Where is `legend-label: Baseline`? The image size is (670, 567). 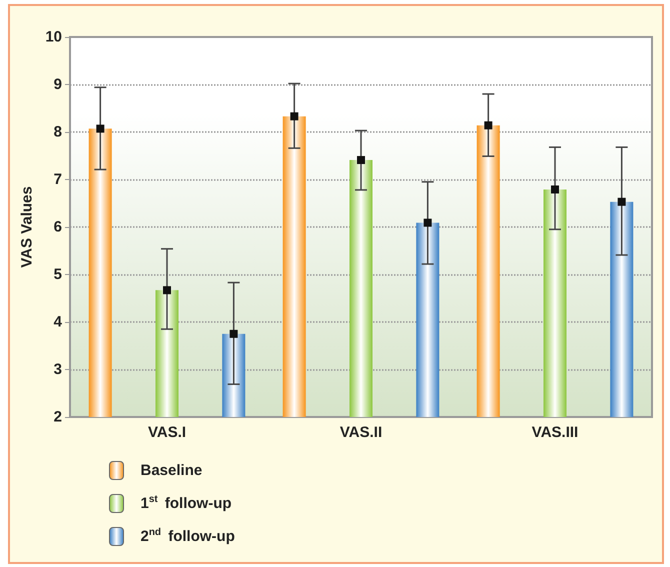
legend-label: Baseline is located at coordinates (171, 470).